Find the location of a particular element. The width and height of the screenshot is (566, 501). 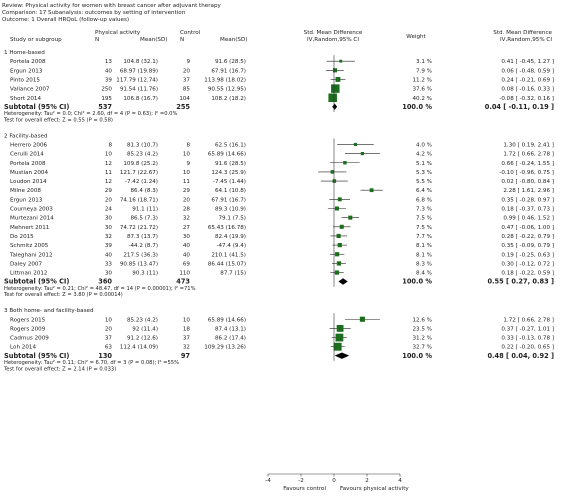

study-name: Courneya 2003 is located at coordinates (31, 210).